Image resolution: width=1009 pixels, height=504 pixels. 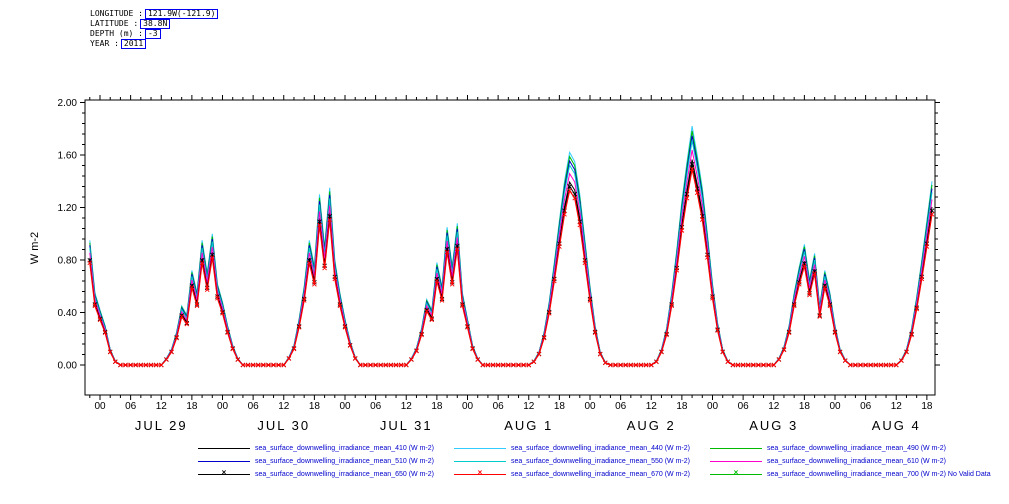 I want to click on y-tick-label: 1.20, so click(x=68, y=208).